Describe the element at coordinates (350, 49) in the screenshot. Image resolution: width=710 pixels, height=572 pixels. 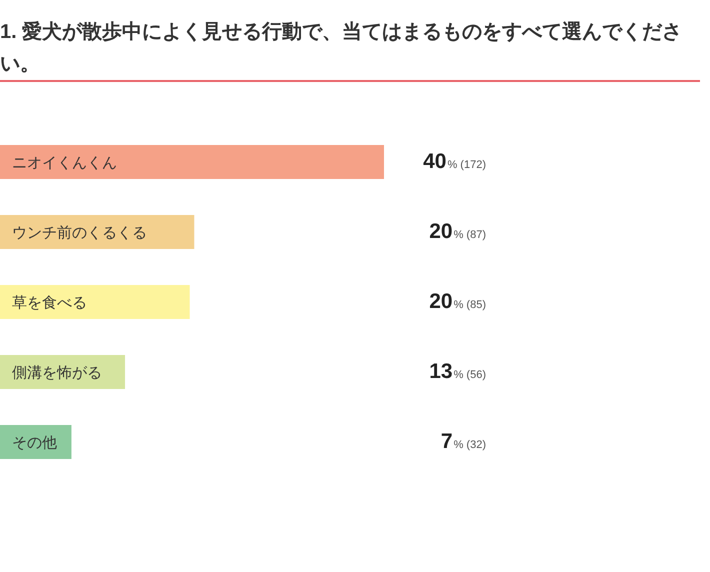
I see `chart-title: 1. 愛犬が散歩中によく見せる行動で、当てはまるものをすべて選んでください。` at that location.